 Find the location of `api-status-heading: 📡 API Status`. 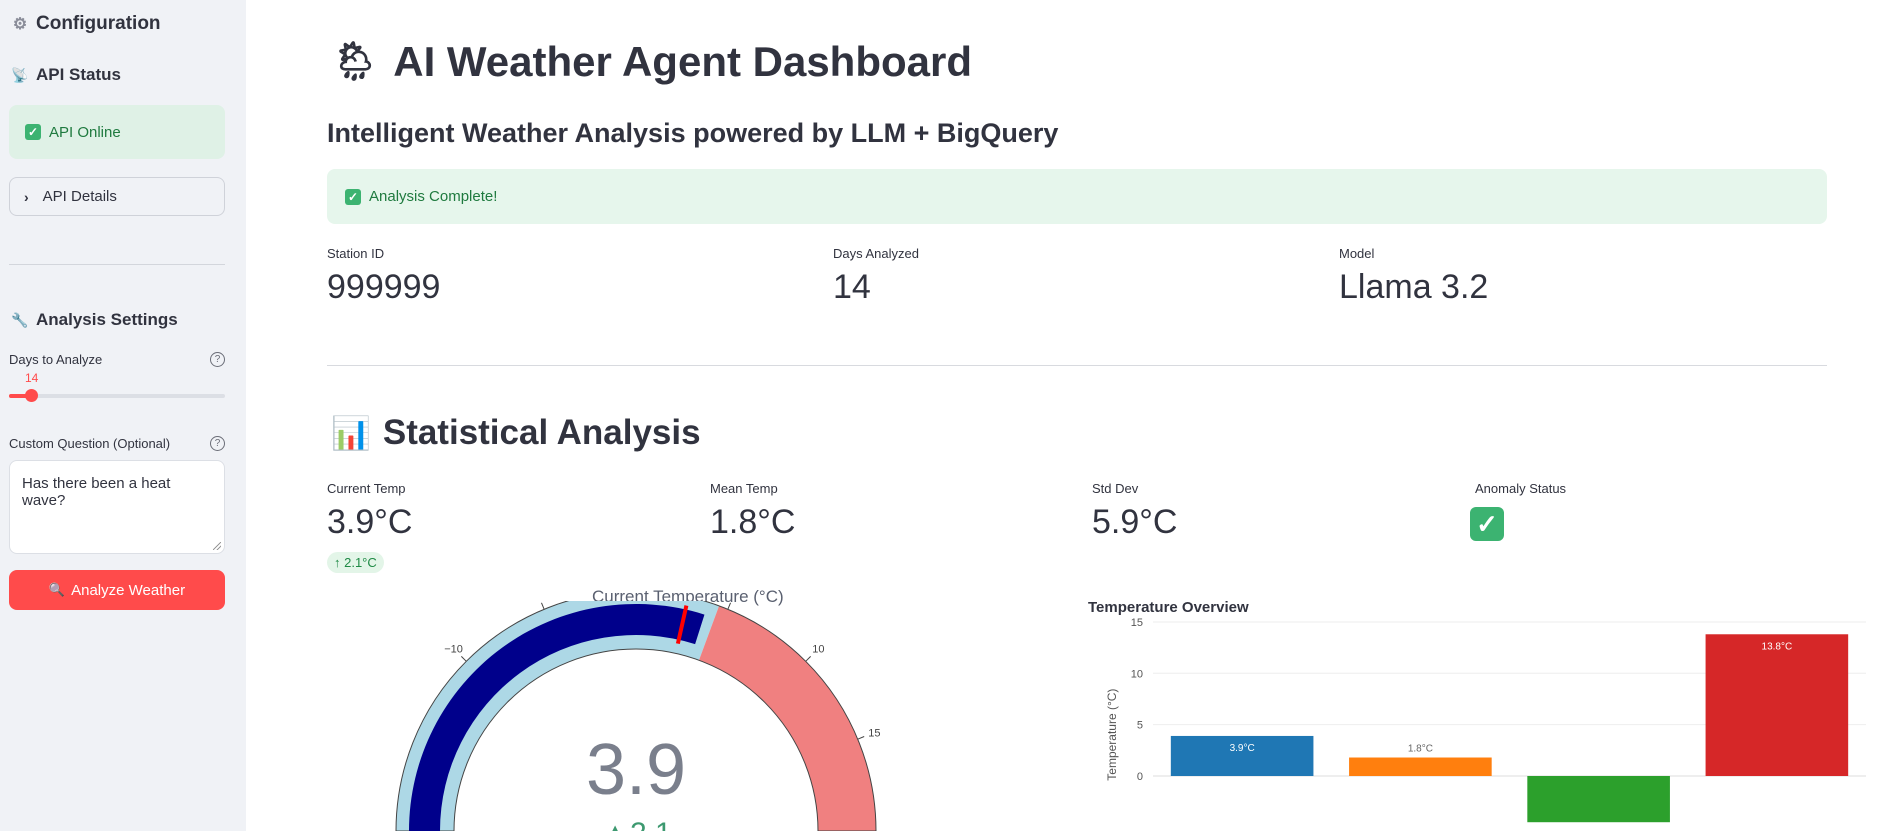

api-status-heading: 📡 API Status is located at coordinates (65, 75).